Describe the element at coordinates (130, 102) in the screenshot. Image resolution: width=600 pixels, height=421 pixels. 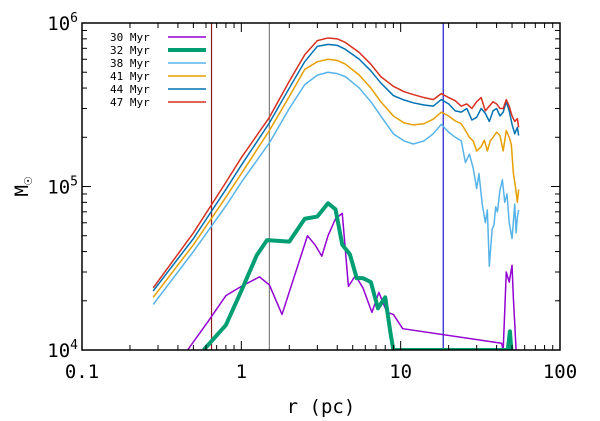
I see `legend-label: 47 Myr` at that location.